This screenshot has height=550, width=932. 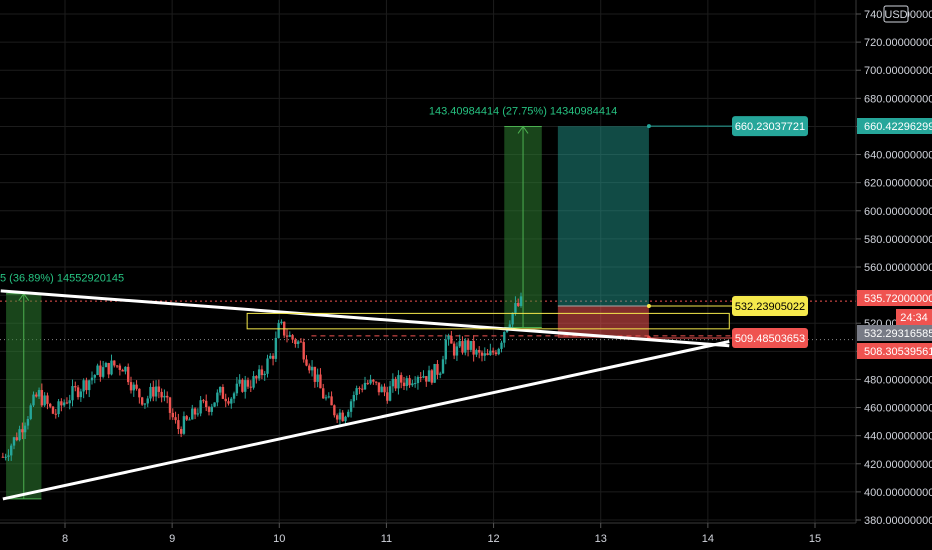 I want to click on price-tag-label: 532.29316585, so click(x=898, y=334).